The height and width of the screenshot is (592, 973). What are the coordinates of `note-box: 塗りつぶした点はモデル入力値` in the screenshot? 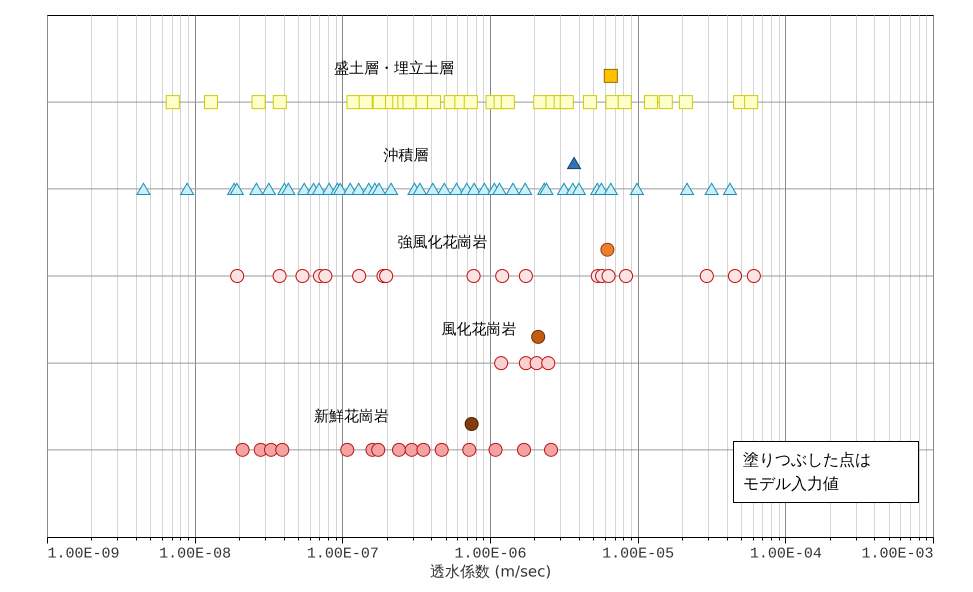 It's located at (826, 472).